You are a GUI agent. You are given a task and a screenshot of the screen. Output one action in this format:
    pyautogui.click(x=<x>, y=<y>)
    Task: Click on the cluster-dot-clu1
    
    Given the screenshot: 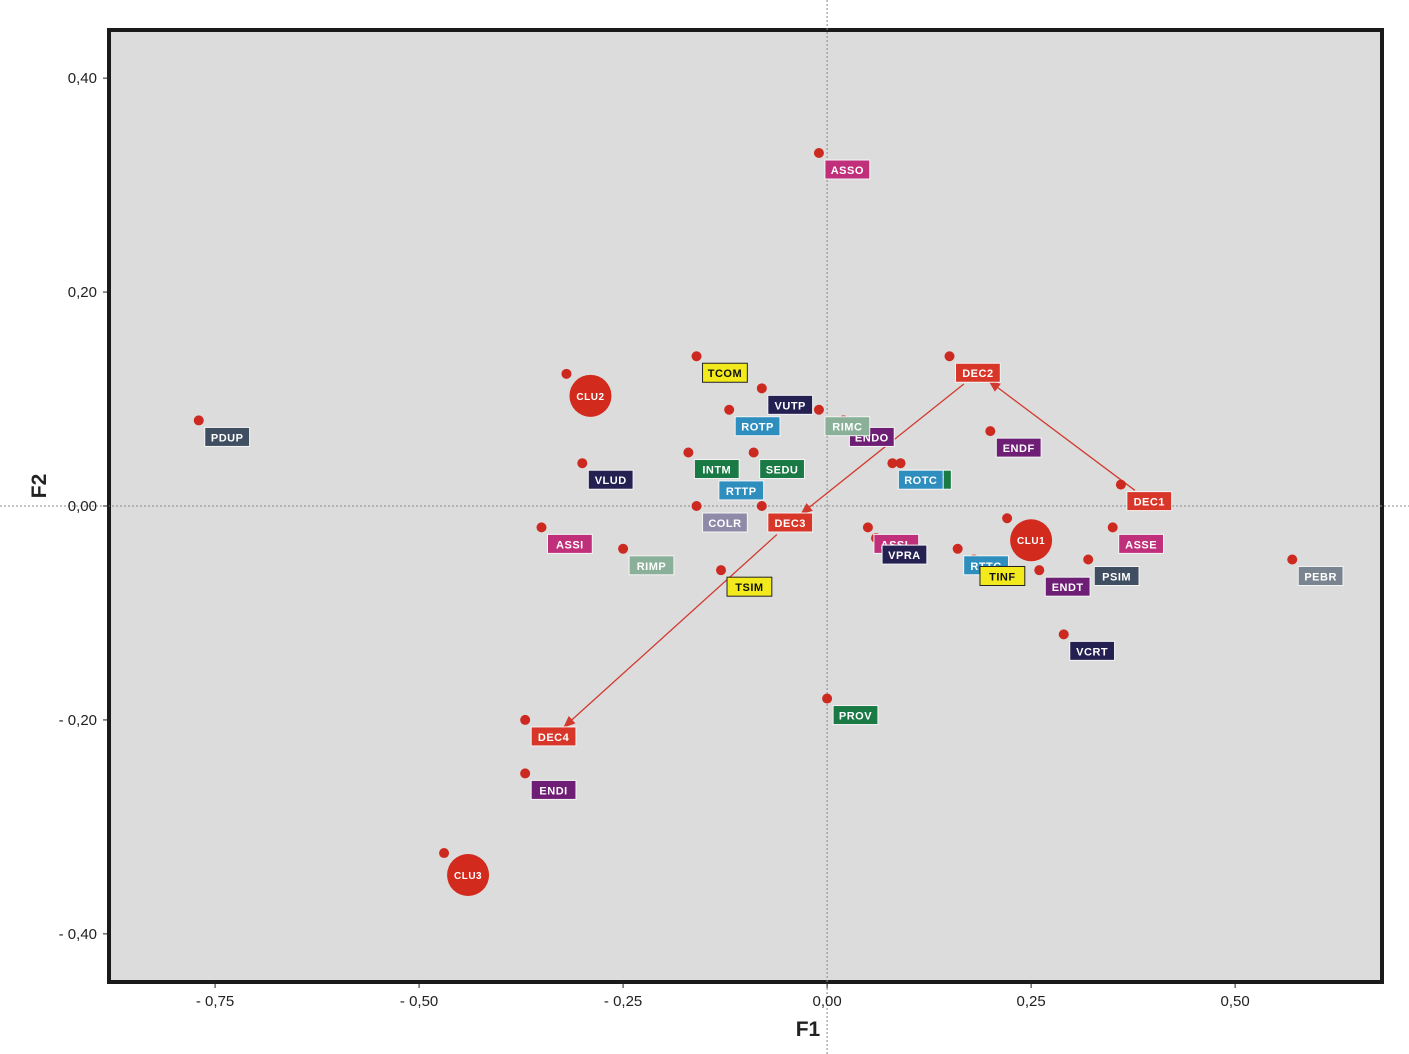 What is the action you would take?
    pyautogui.click(x=1007, y=518)
    